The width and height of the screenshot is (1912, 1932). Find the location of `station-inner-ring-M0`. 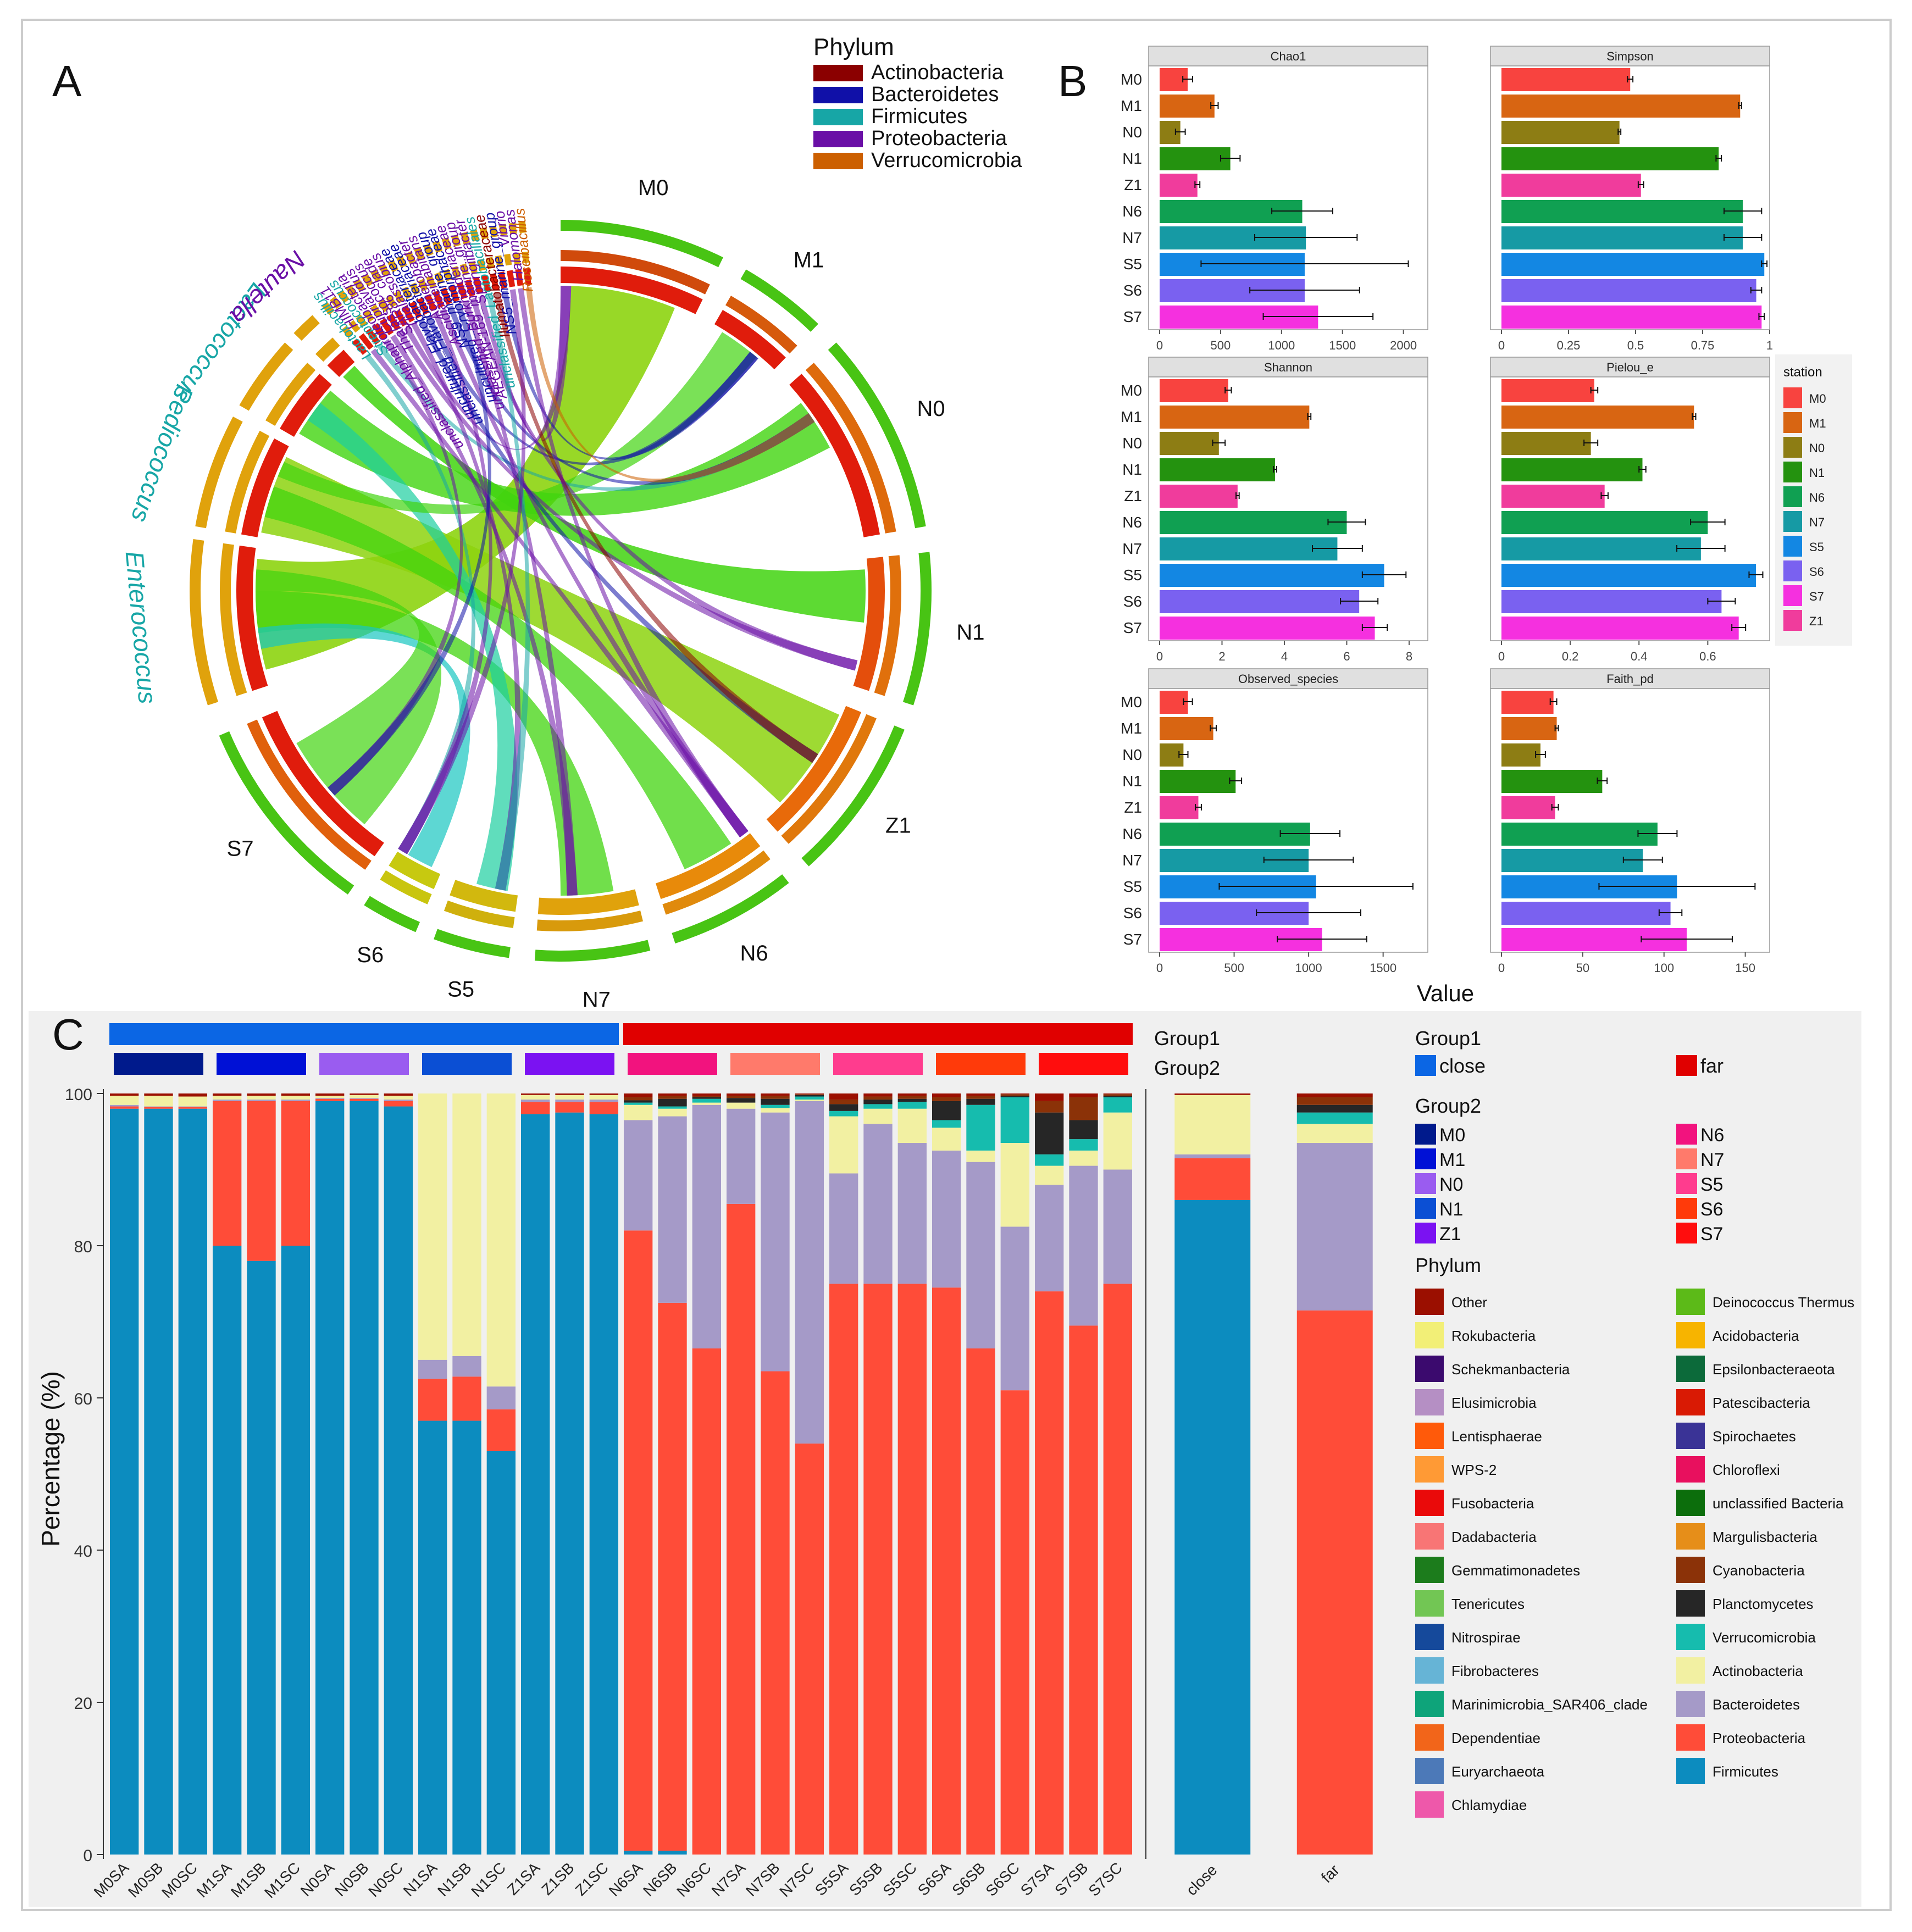

station-inner-ring-M0 is located at coordinates (632, 290).